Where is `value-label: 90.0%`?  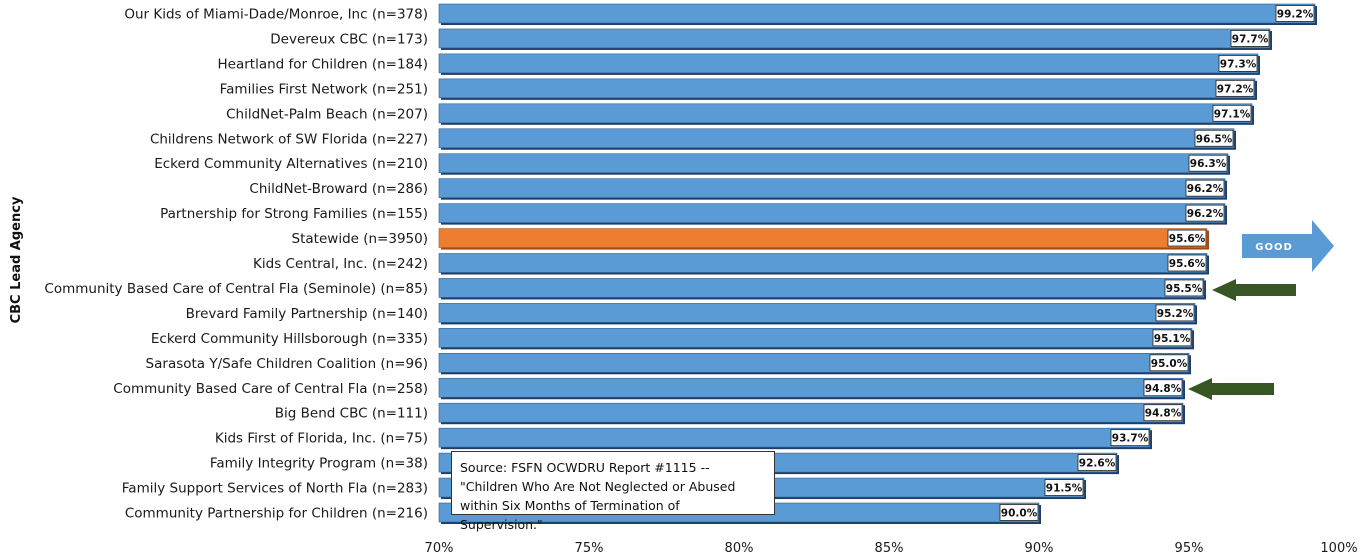 value-label: 90.0% is located at coordinates (1019, 514).